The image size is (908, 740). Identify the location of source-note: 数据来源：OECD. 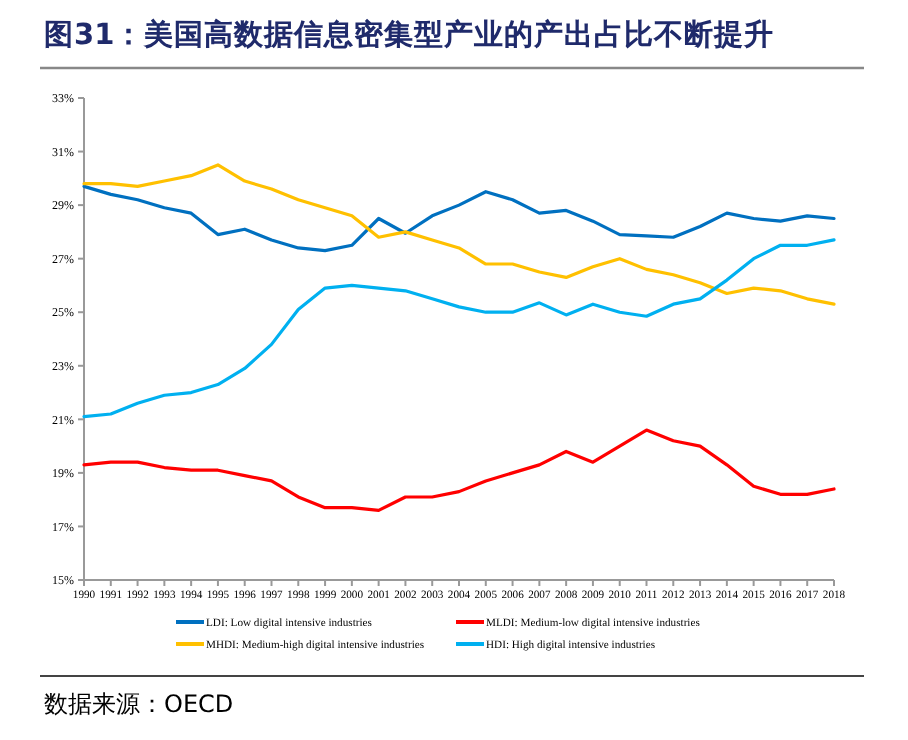
(139, 704).